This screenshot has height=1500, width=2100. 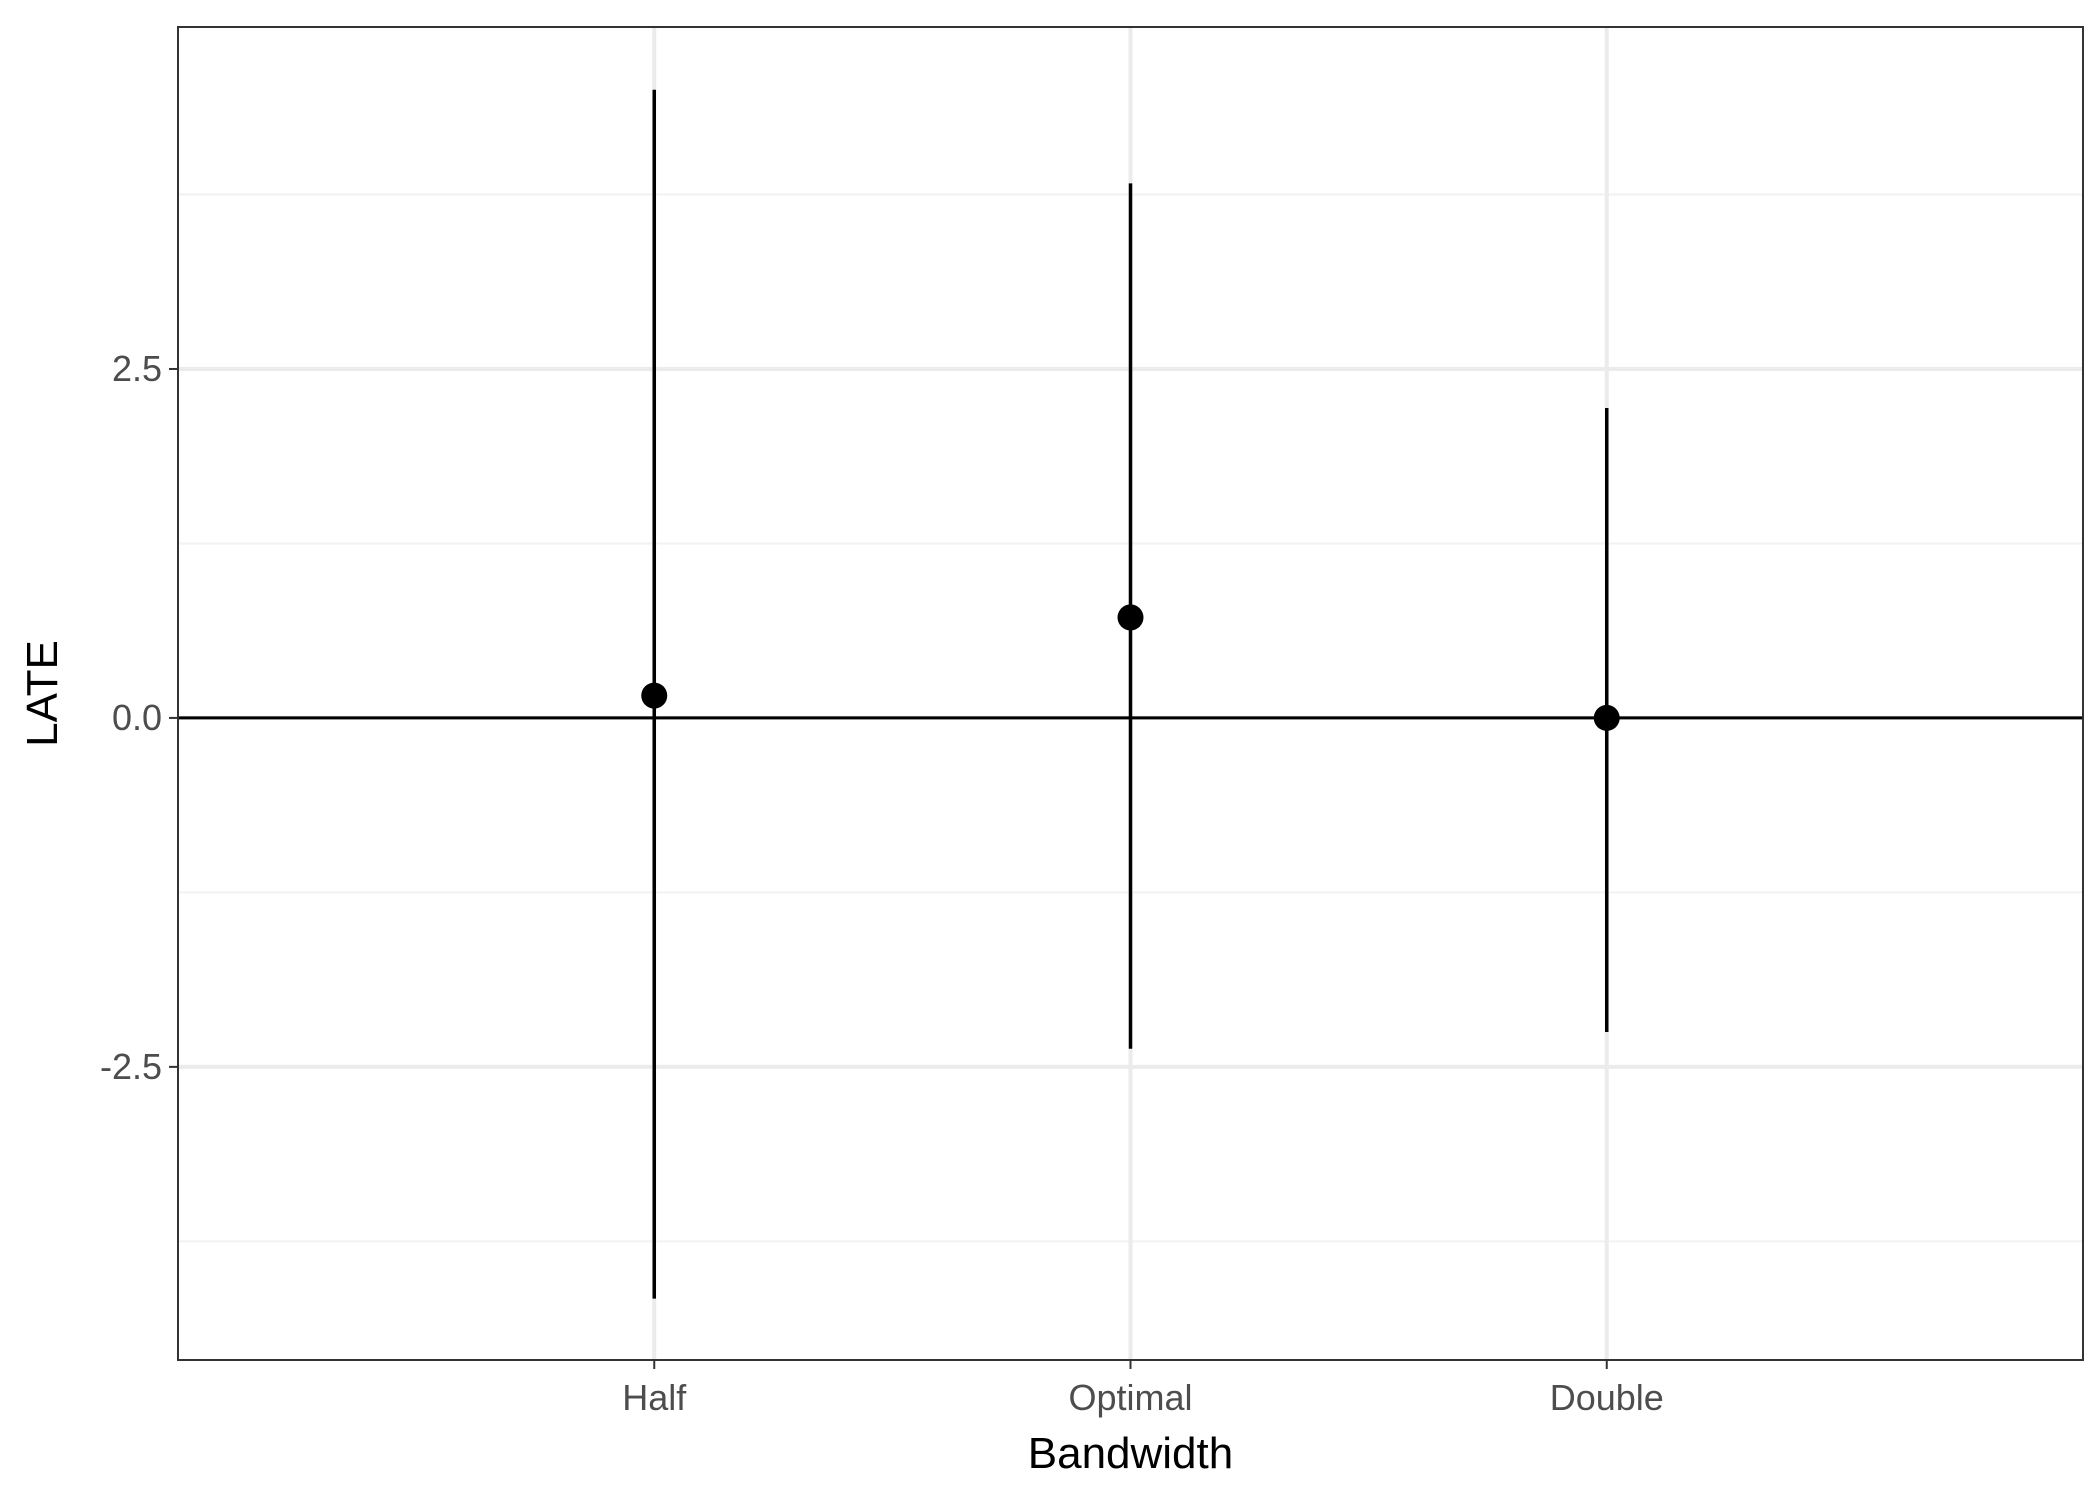 I want to click on y-axis-ticks: -2.5 0.0 2.5, so click(x=139, y=717).